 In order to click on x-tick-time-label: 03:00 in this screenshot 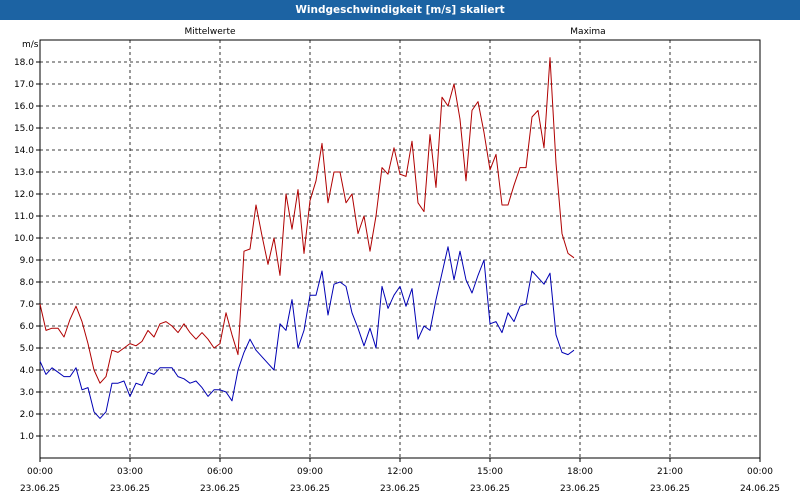, I will do `click(130, 472)`.